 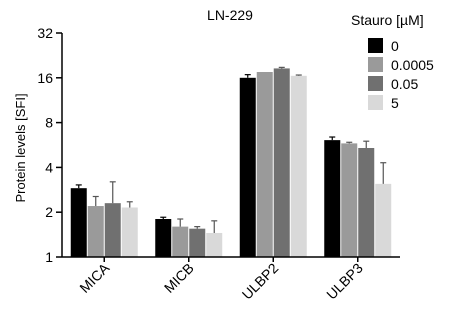 What do you see at coordinates (49, 167) in the screenshot?
I see `y-tick-label: 4` at bounding box center [49, 167].